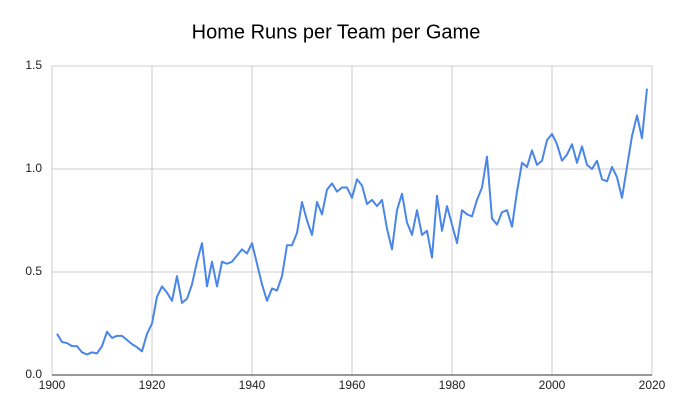 Image resolution: width=673 pixels, height=416 pixels. What do you see at coordinates (33, 271) in the screenshot?
I see `y-tick-label: 0.5` at bounding box center [33, 271].